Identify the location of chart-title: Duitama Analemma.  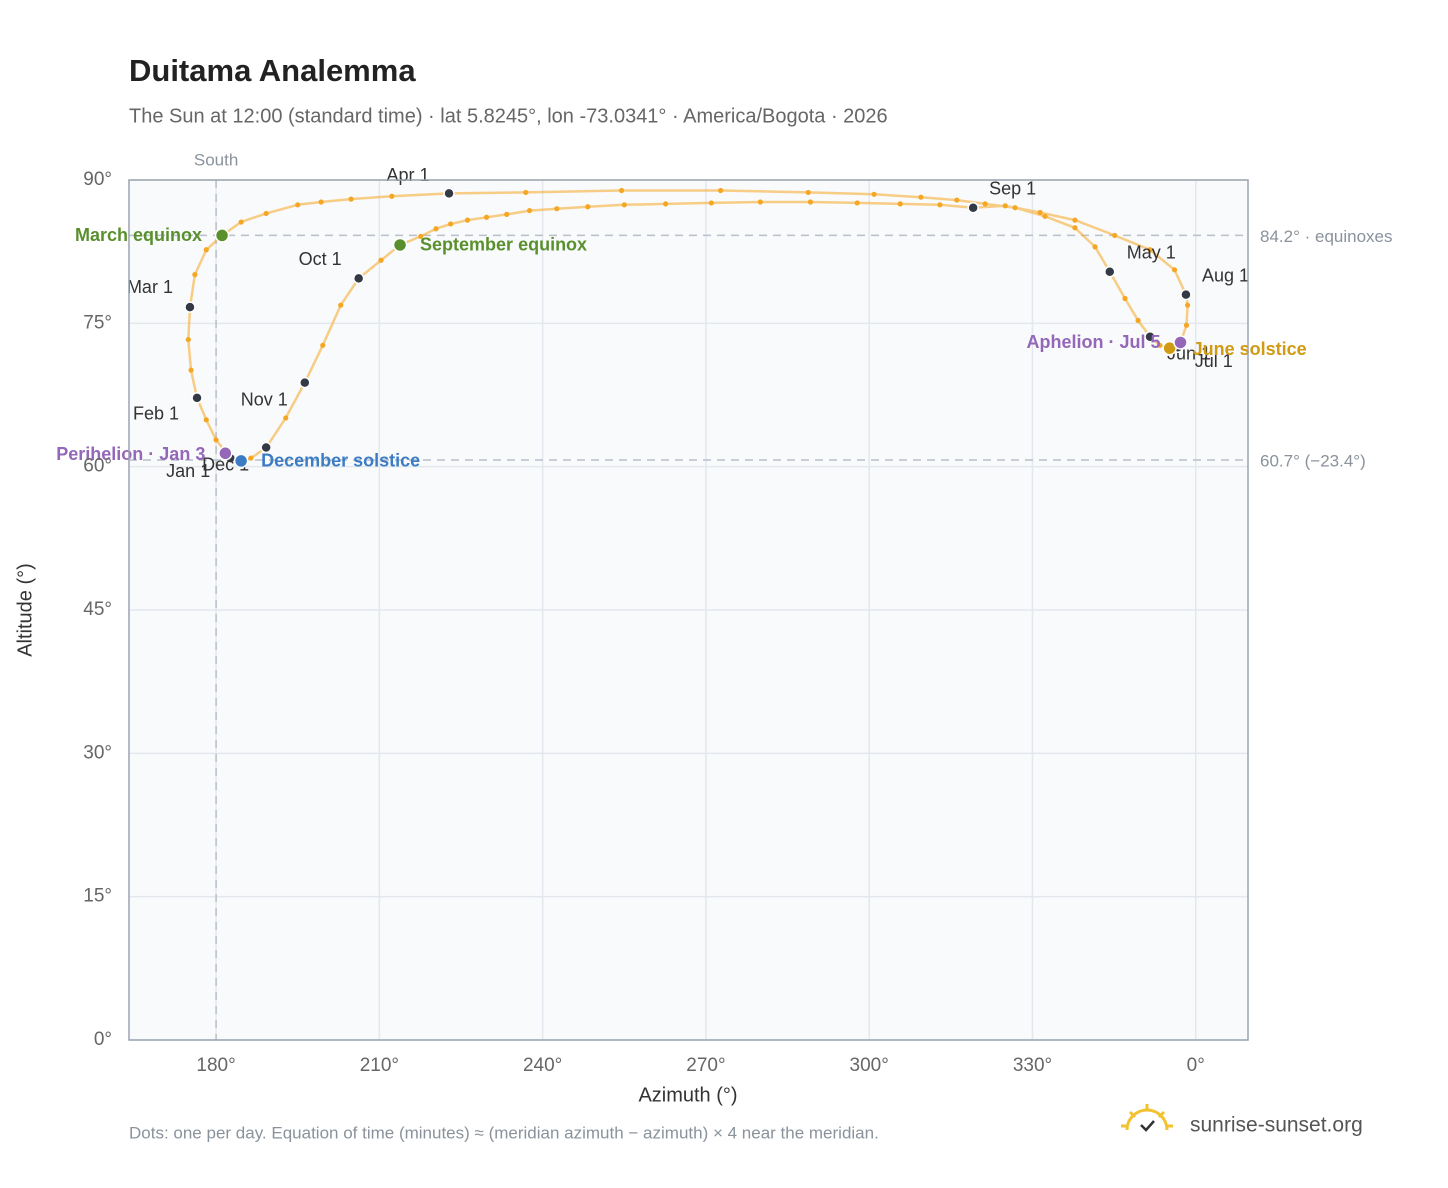
(272, 70).